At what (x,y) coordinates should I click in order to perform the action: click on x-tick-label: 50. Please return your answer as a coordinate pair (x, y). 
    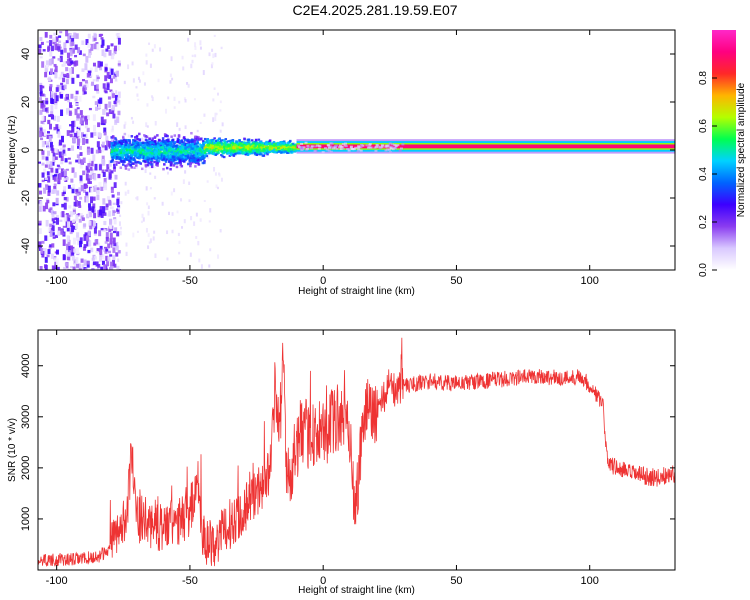
    Looking at the image, I should click on (456, 281).